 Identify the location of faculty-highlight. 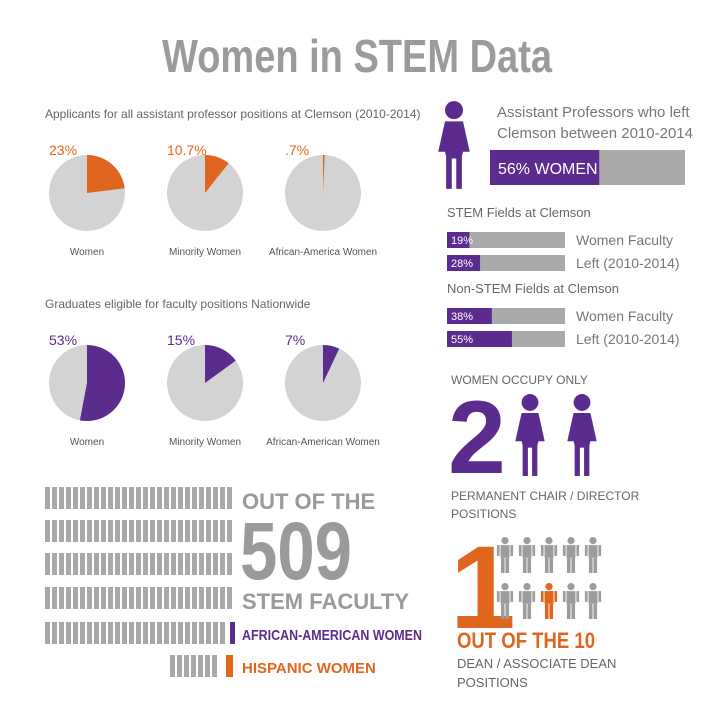
(232, 633).